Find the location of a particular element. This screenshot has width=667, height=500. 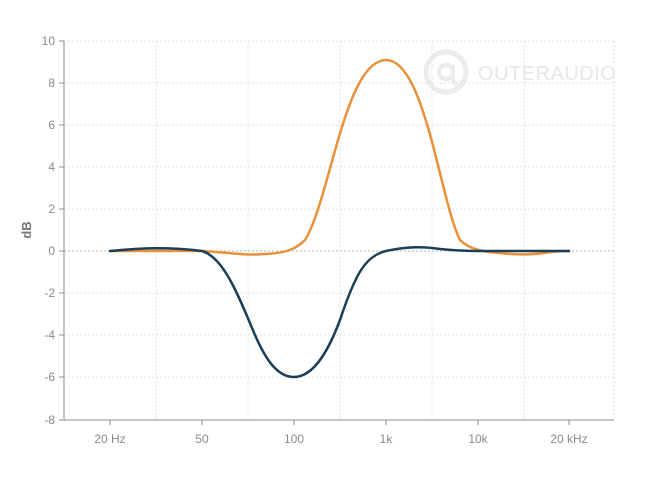

y-tick-marks is located at coordinates (61, 230).